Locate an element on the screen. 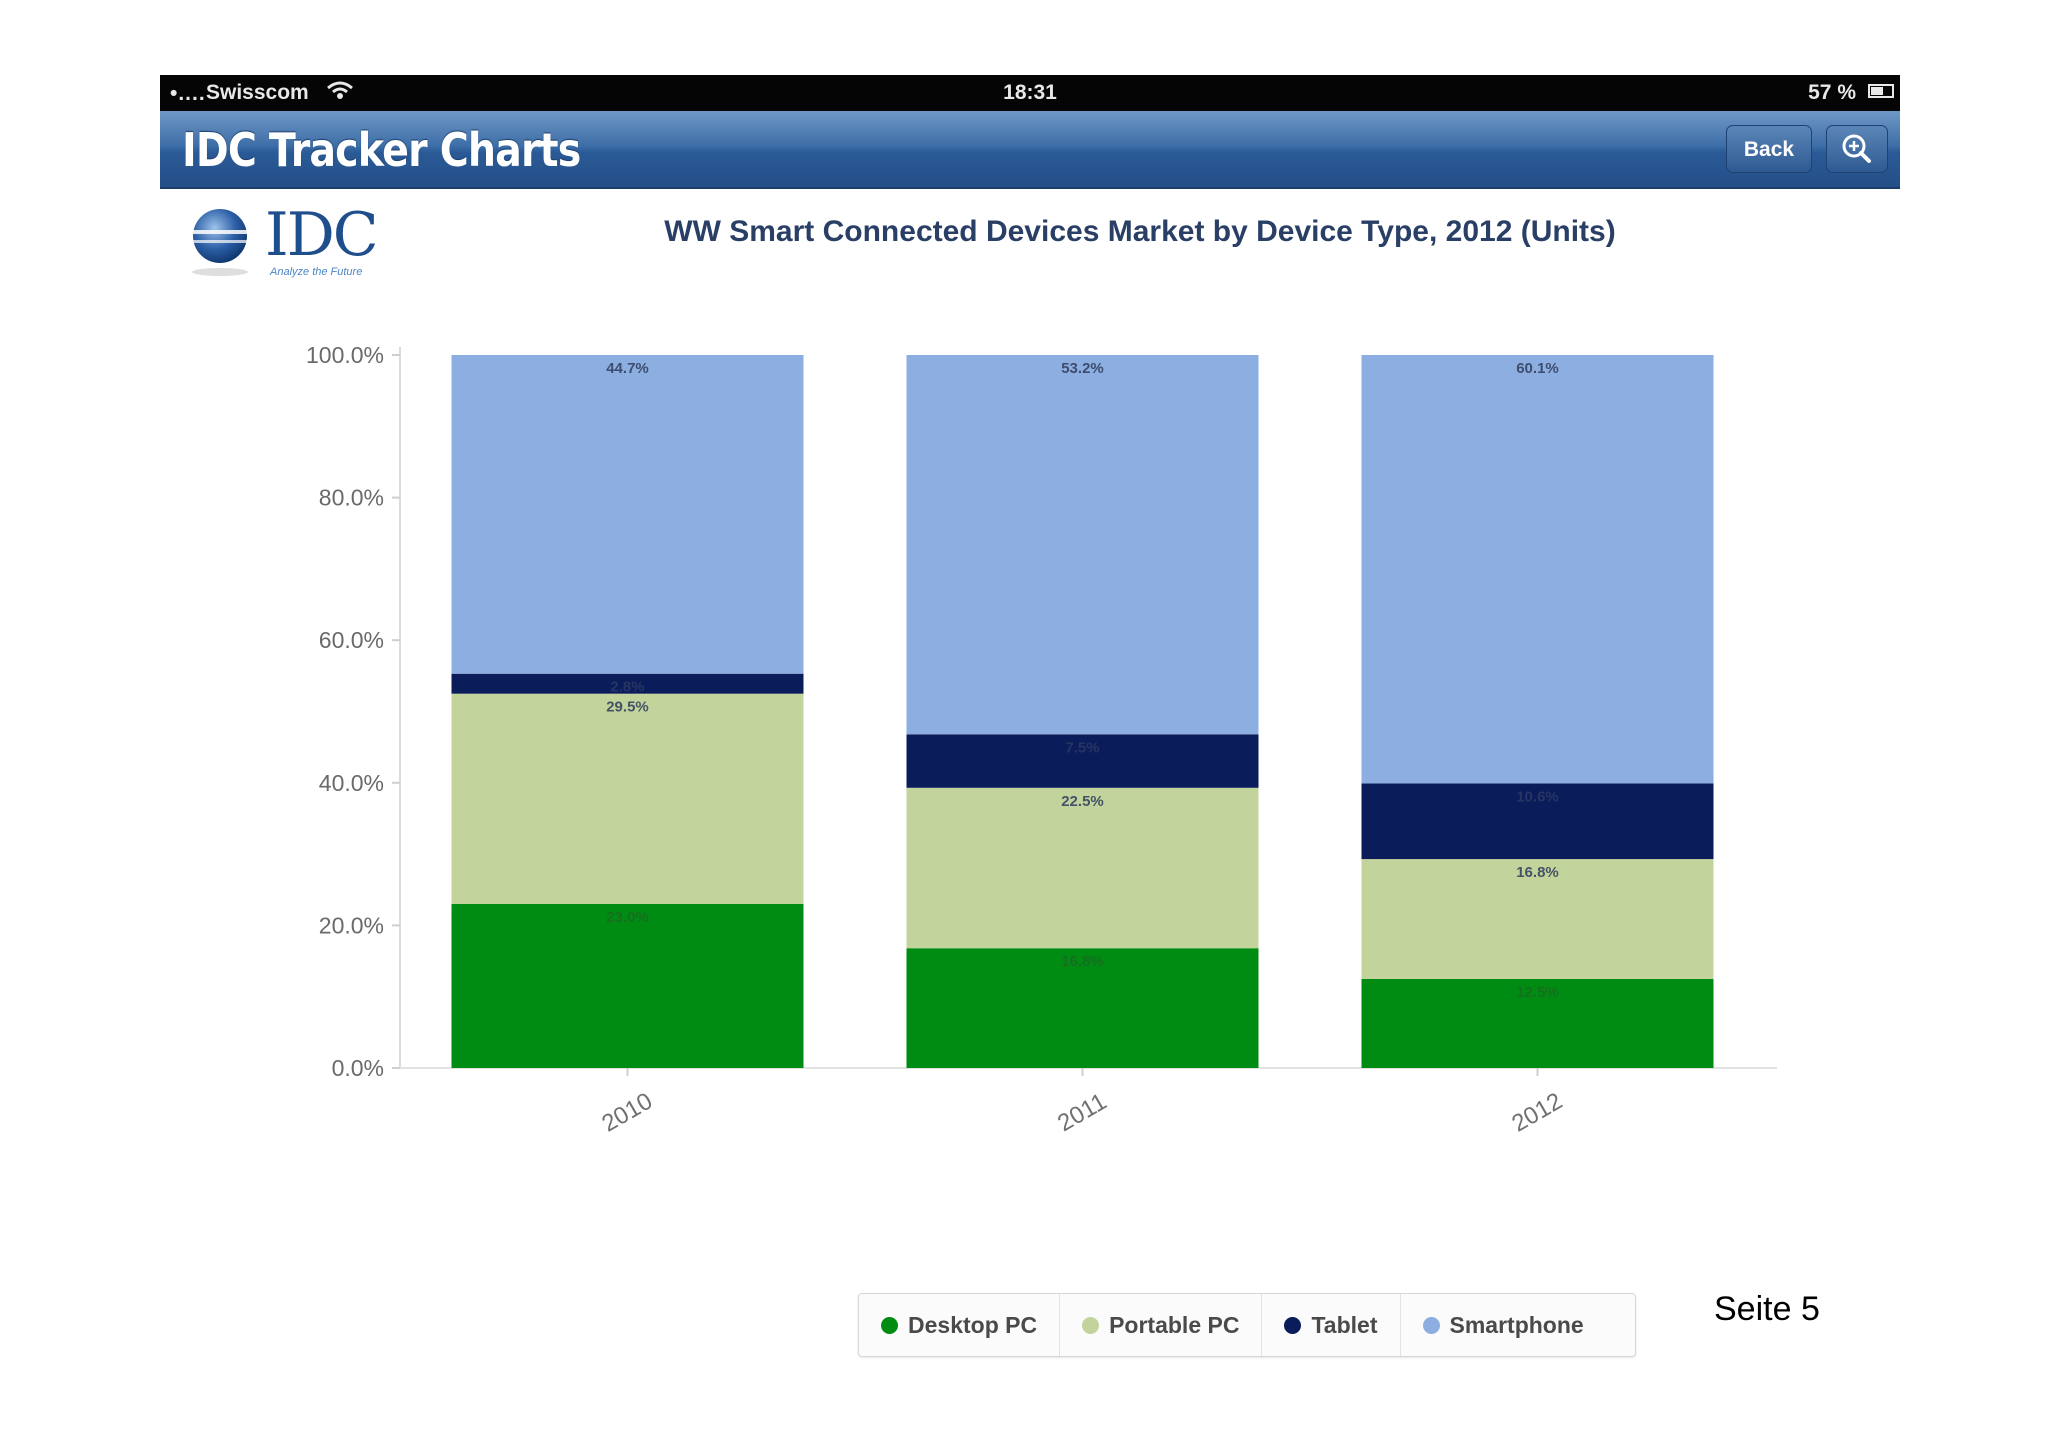  y-tick-label: 20.0% is located at coordinates (351, 925).